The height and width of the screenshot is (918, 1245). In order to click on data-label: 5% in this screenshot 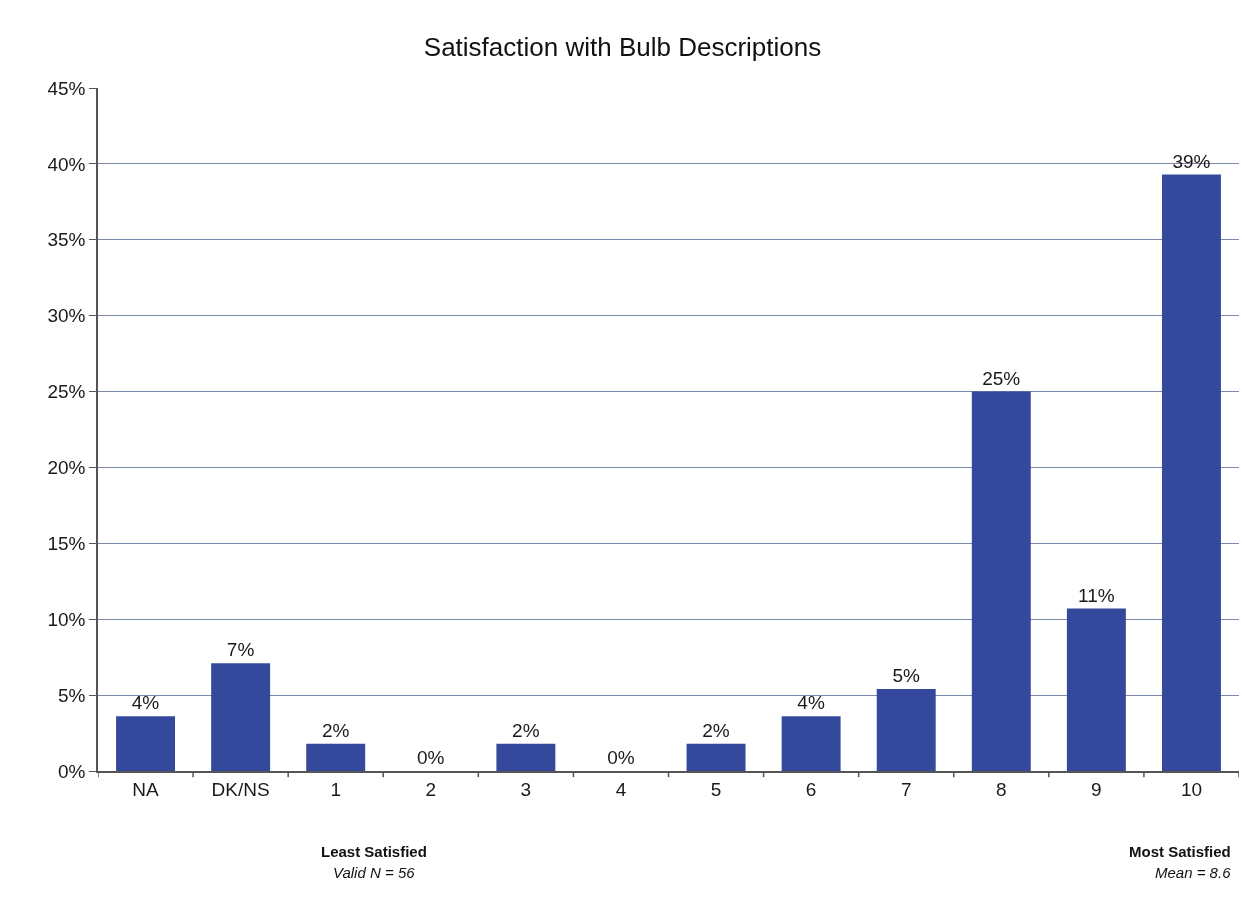, I will do `click(906, 676)`.